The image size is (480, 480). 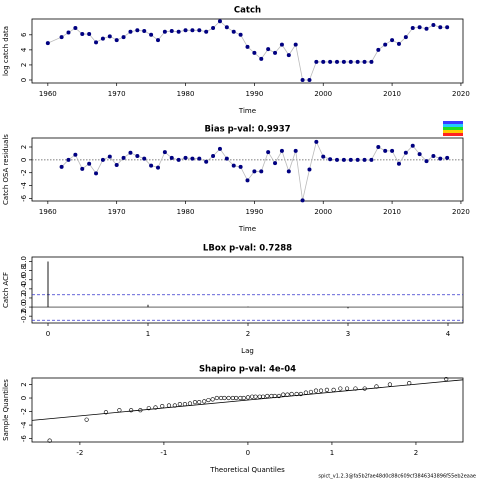 What do you see at coordinates (332, 453) in the screenshot?
I see `x-tick-label: 1` at bounding box center [332, 453].